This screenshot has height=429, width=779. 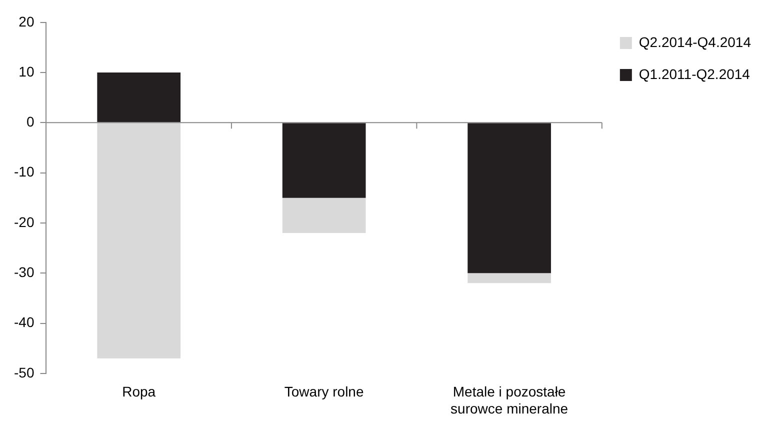 What do you see at coordinates (24, 222) in the screenshot?
I see `y-tick-label: -20` at bounding box center [24, 222].